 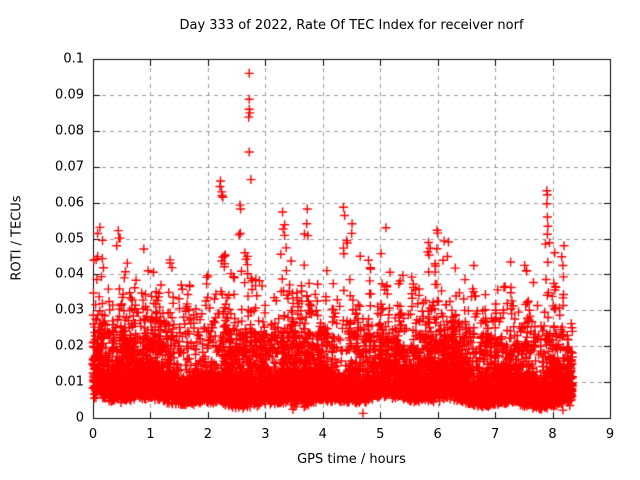 What do you see at coordinates (351, 459) in the screenshot?
I see `x-axis-label: GPS time / hours` at bounding box center [351, 459].